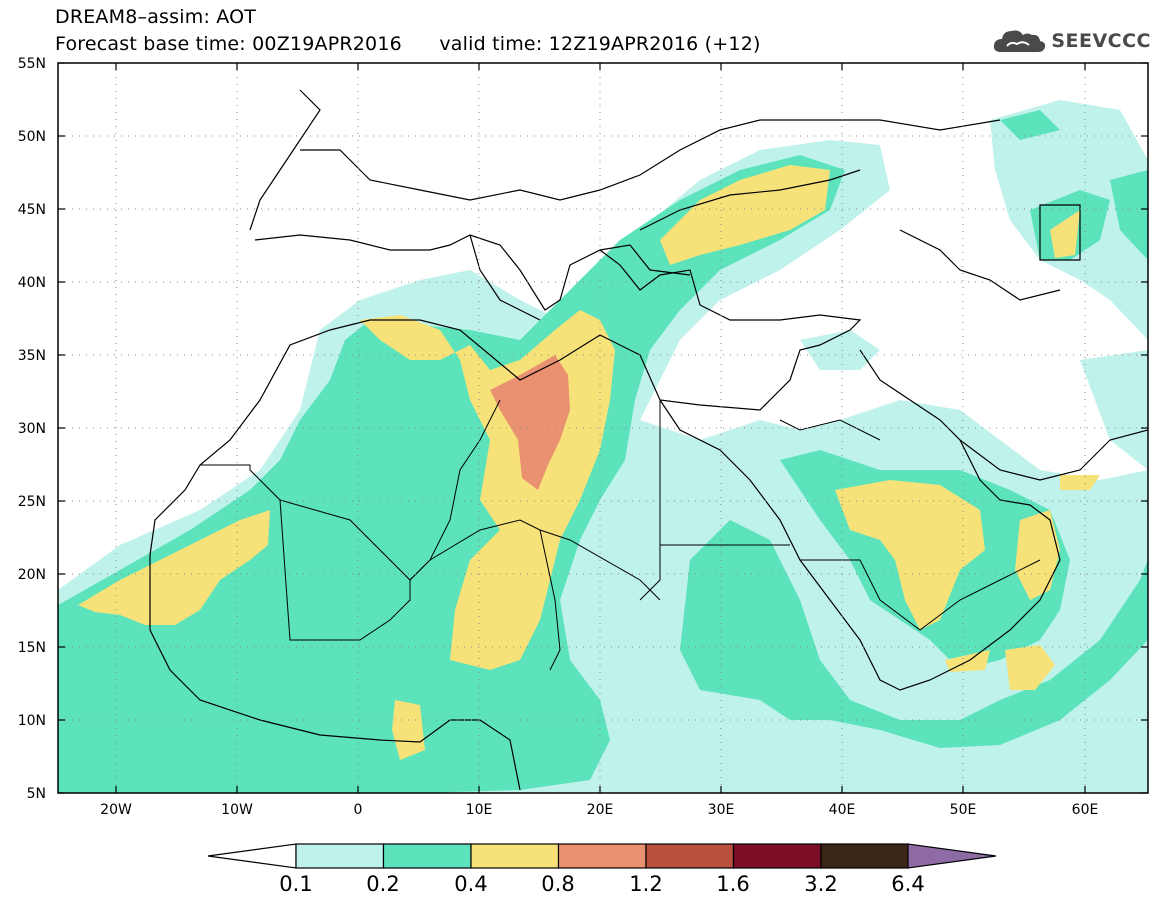 The width and height of the screenshot is (1165, 905). I want to click on lon-label-10e: 10E, so click(479, 810).